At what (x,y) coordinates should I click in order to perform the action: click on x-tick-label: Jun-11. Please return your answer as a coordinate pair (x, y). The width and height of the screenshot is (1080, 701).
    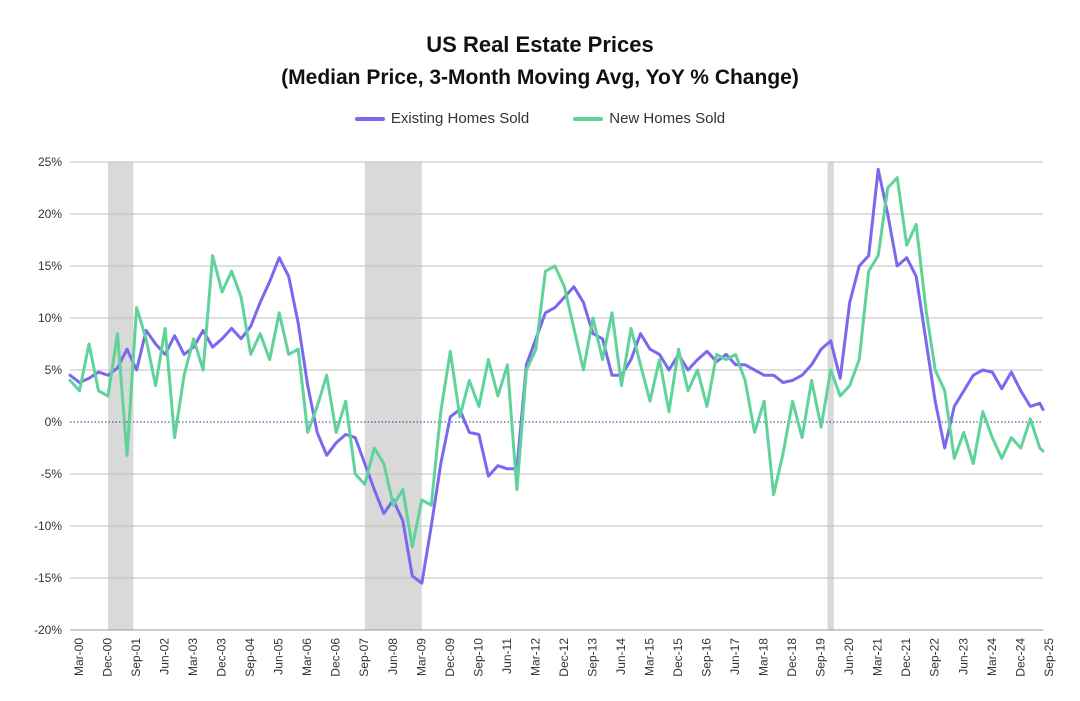
    Looking at the image, I should click on (507, 656).